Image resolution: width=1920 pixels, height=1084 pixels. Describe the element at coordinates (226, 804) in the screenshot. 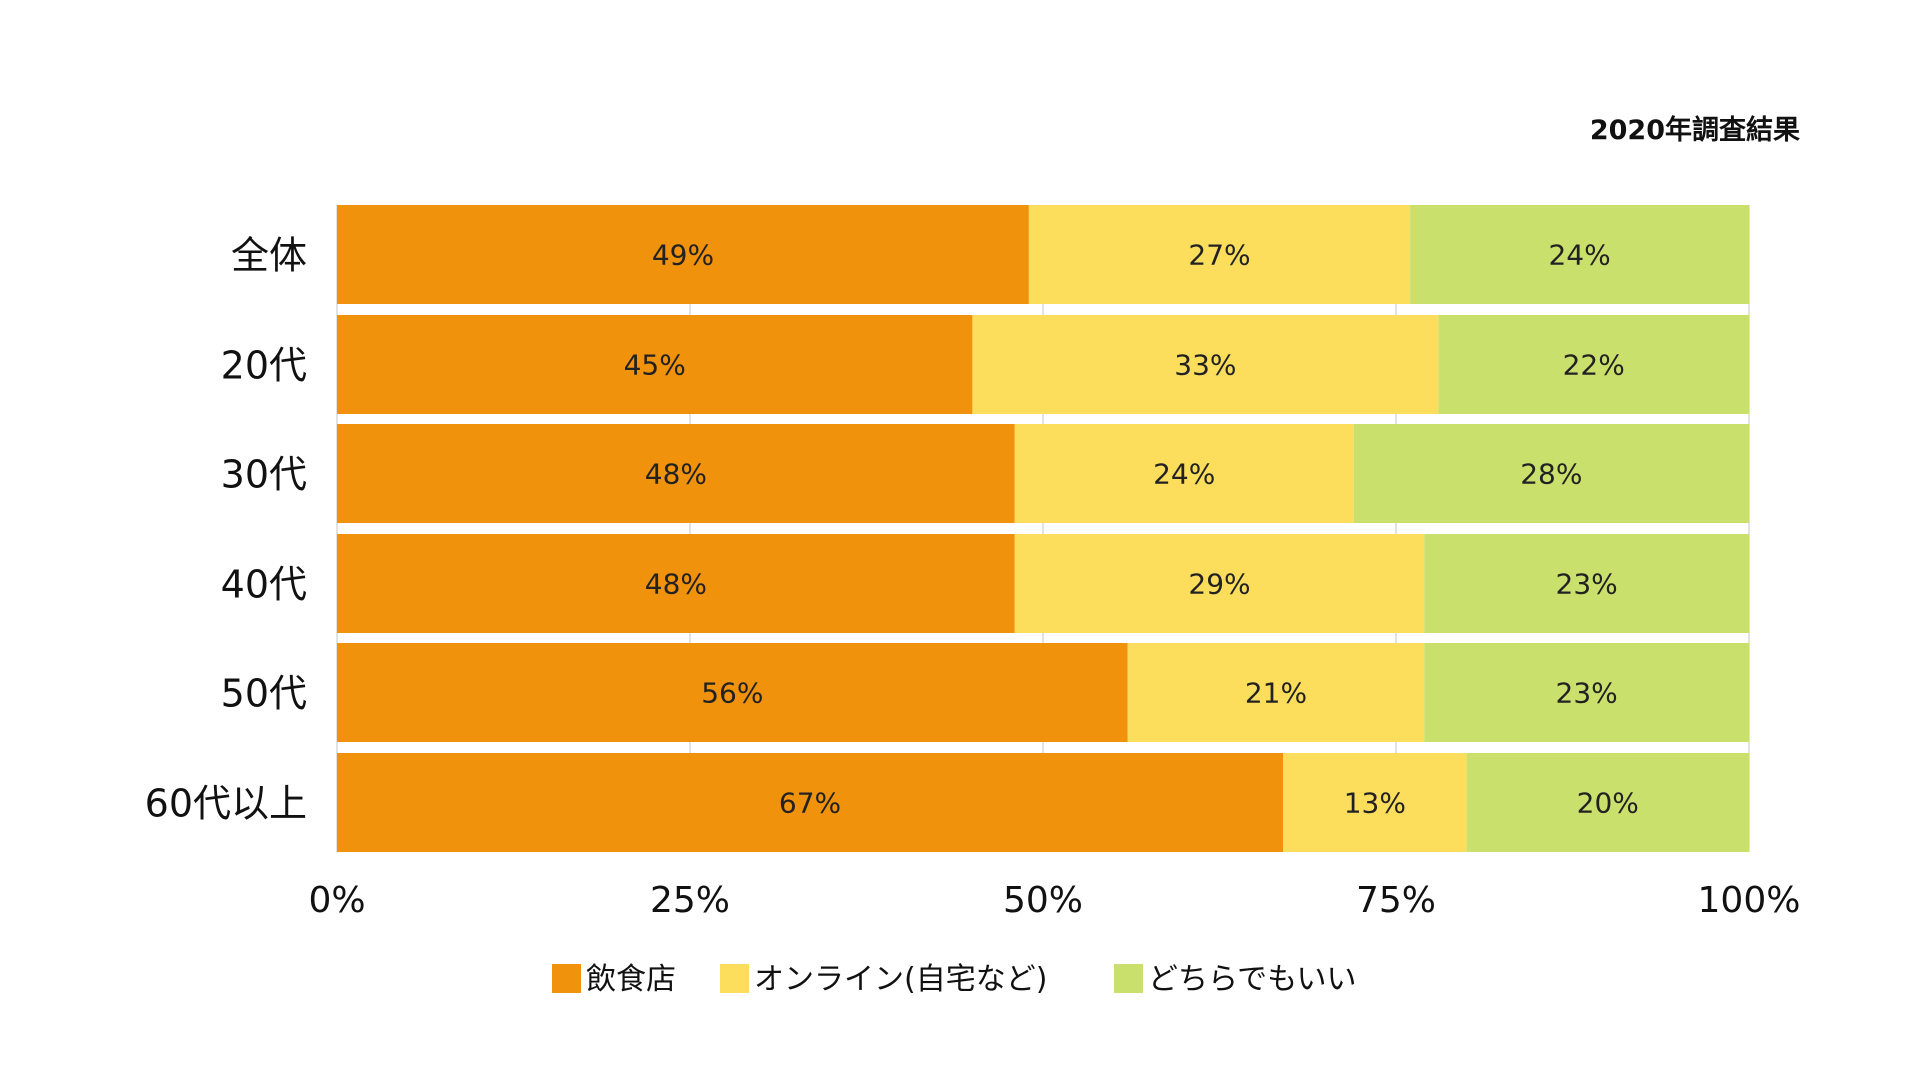

I see `category-label: 60代以上` at that location.